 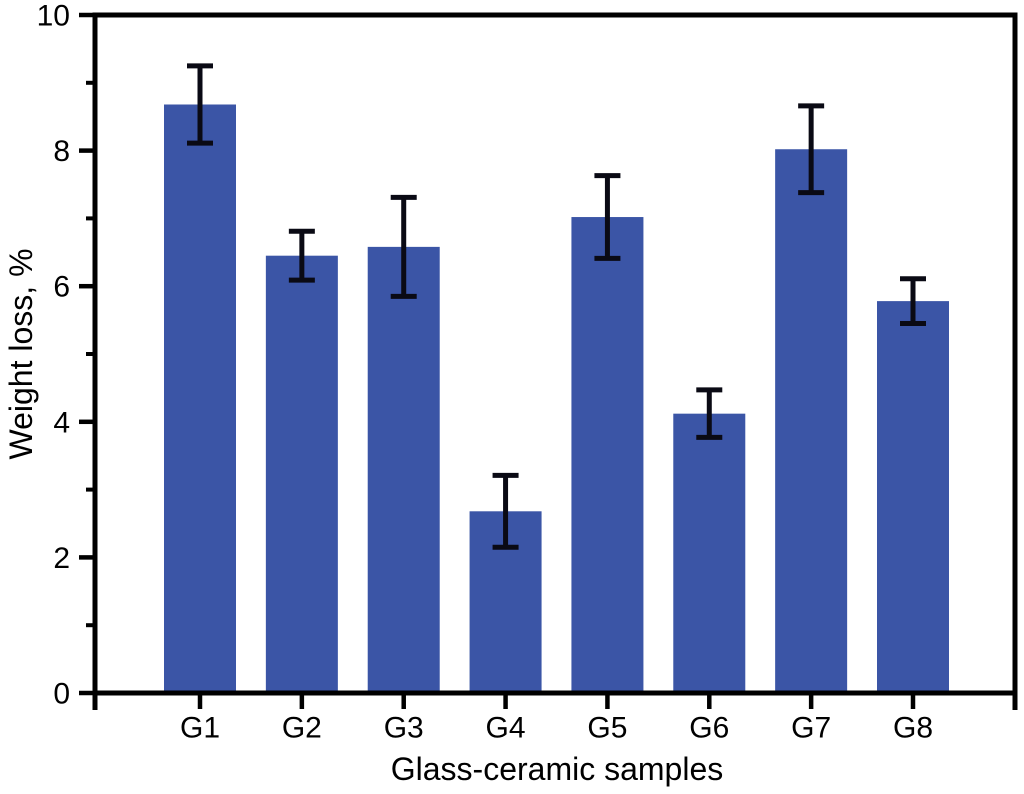 What do you see at coordinates (301, 474) in the screenshot?
I see `bar-G2` at bounding box center [301, 474].